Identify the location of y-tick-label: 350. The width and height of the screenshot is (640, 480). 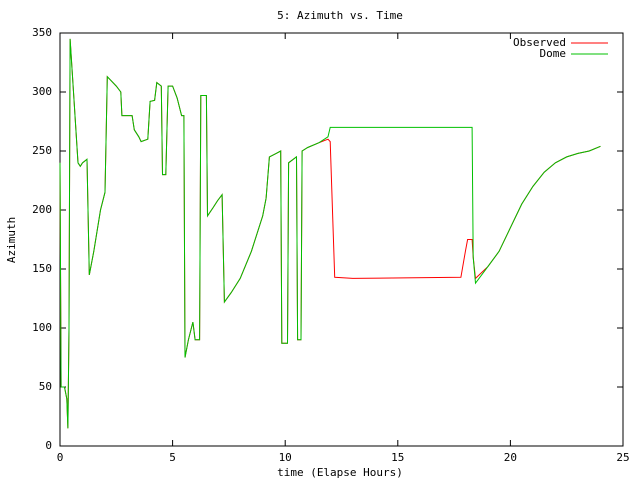
(42, 32).